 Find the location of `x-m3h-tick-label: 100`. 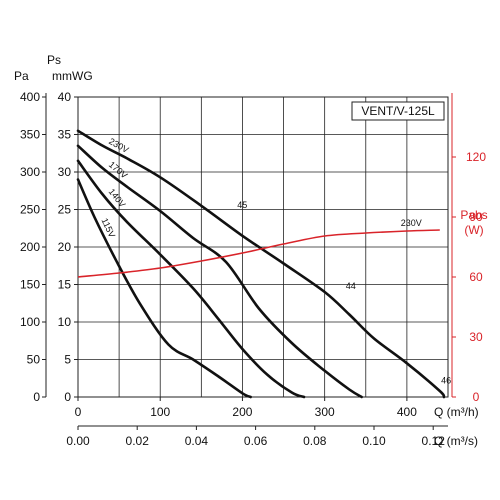

x-m3h-tick-label: 100 is located at coordinates (160, 412).